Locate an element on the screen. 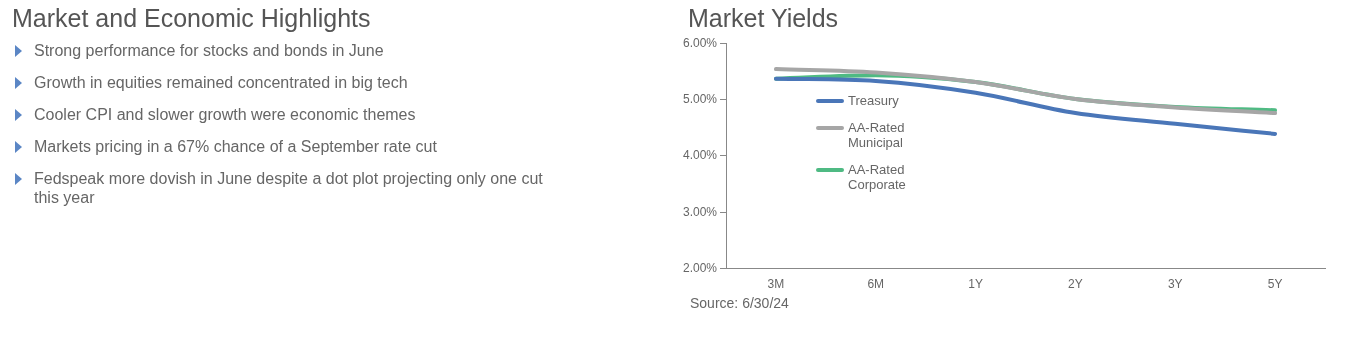 This screenshot has width=1354, height=345. legend-label: AA-Rated Corporate is located at coordinates (877, 177).